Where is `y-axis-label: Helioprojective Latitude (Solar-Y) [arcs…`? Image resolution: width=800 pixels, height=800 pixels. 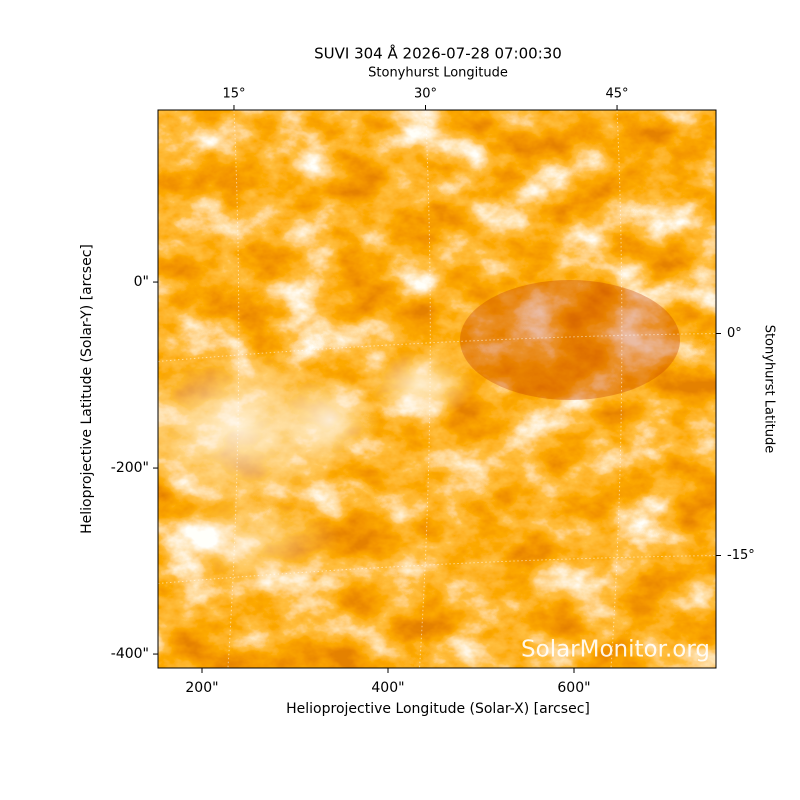 y-axis-label: Helioprojective Latitude (Solar-Y) [arcs… is located at coordinates (87, 389).